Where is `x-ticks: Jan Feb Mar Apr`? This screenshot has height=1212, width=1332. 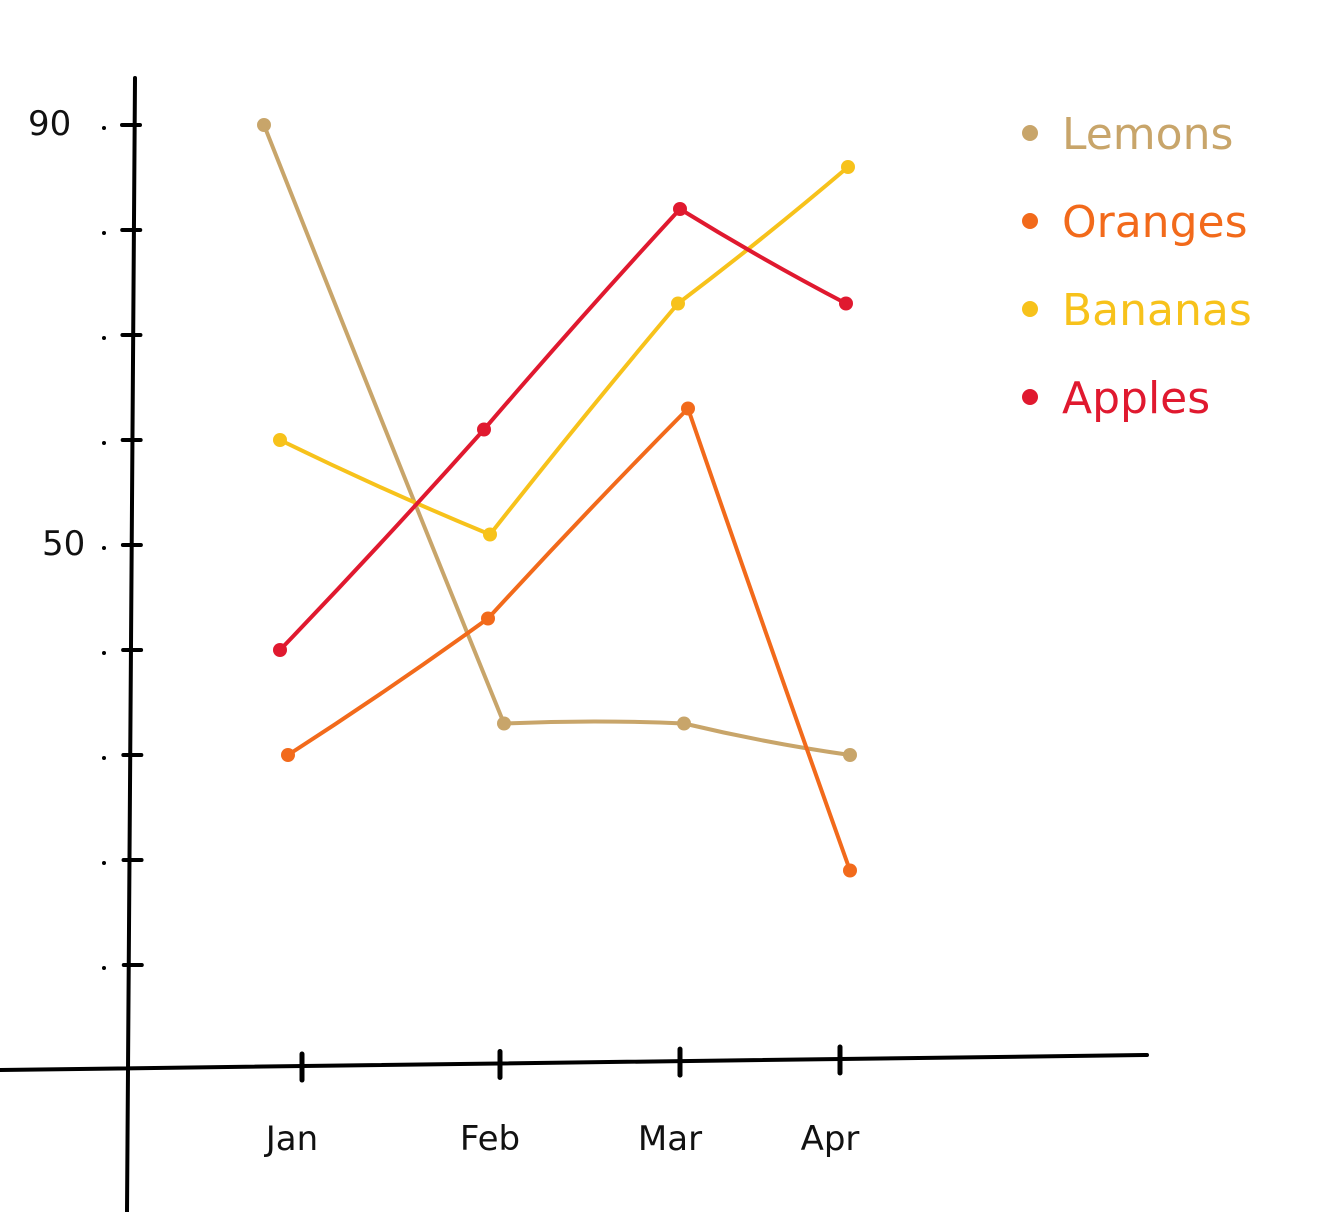 x-ticks: Jan Feb Mar Apr is located at coordinates (562, 1101).